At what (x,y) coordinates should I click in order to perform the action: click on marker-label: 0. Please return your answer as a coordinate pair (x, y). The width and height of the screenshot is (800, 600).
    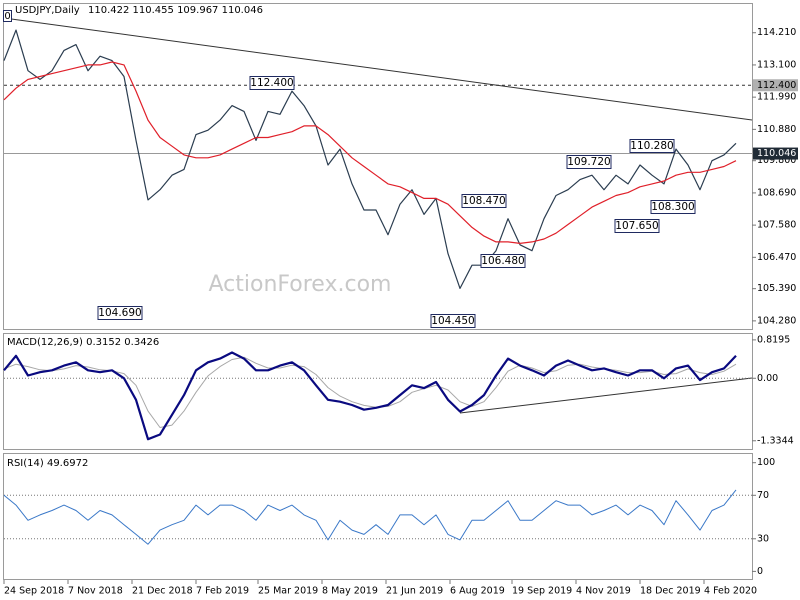
    Looking at the image, I should click on (7, 16).